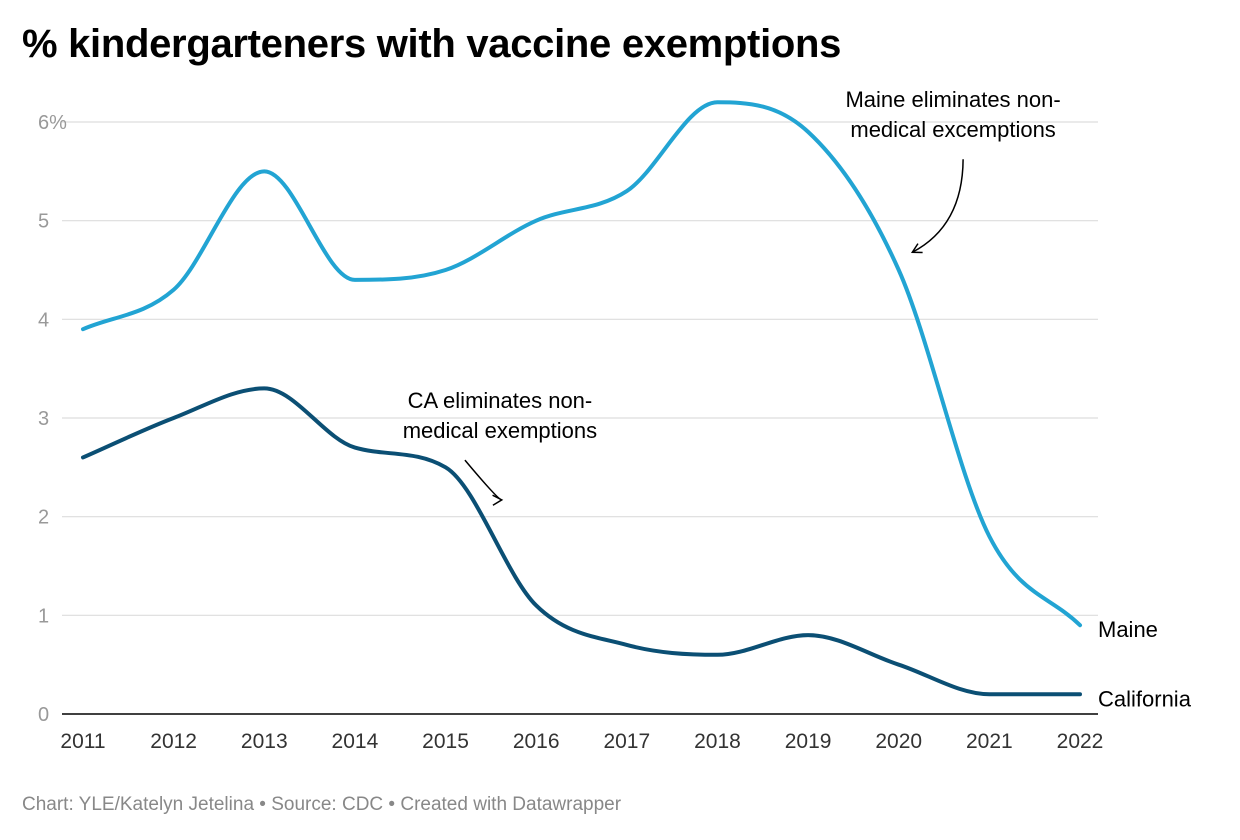 The image size is (1240, 840). What do you see at coordinates (43, 518) in the screenshot?
I see `y-tick-label: 2` at bounding box center [43, 518].